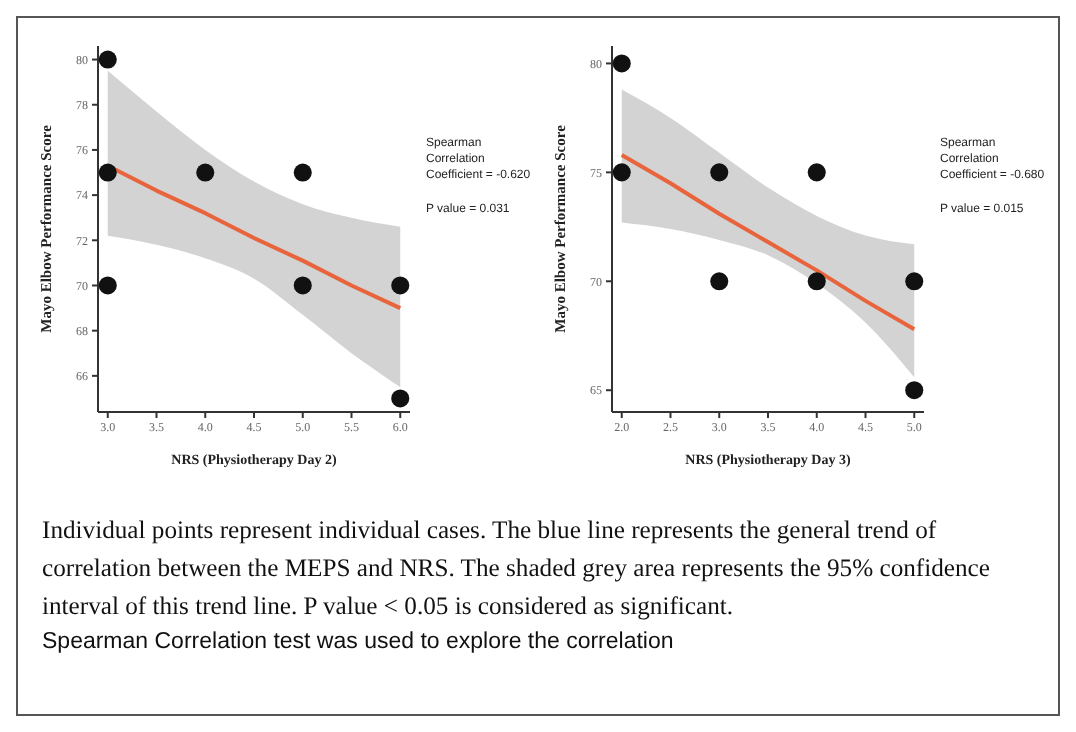  Describe the element at coordinates (517, 569) in the screenshot. I see `text: Individual points represent individual cases. The blue line represents the general trend of correlation between the MEPS and NRS. The shaded grey area represents the 95% confidence interval of this trend line. P value < 0.05 is considered as significant.` at that location.